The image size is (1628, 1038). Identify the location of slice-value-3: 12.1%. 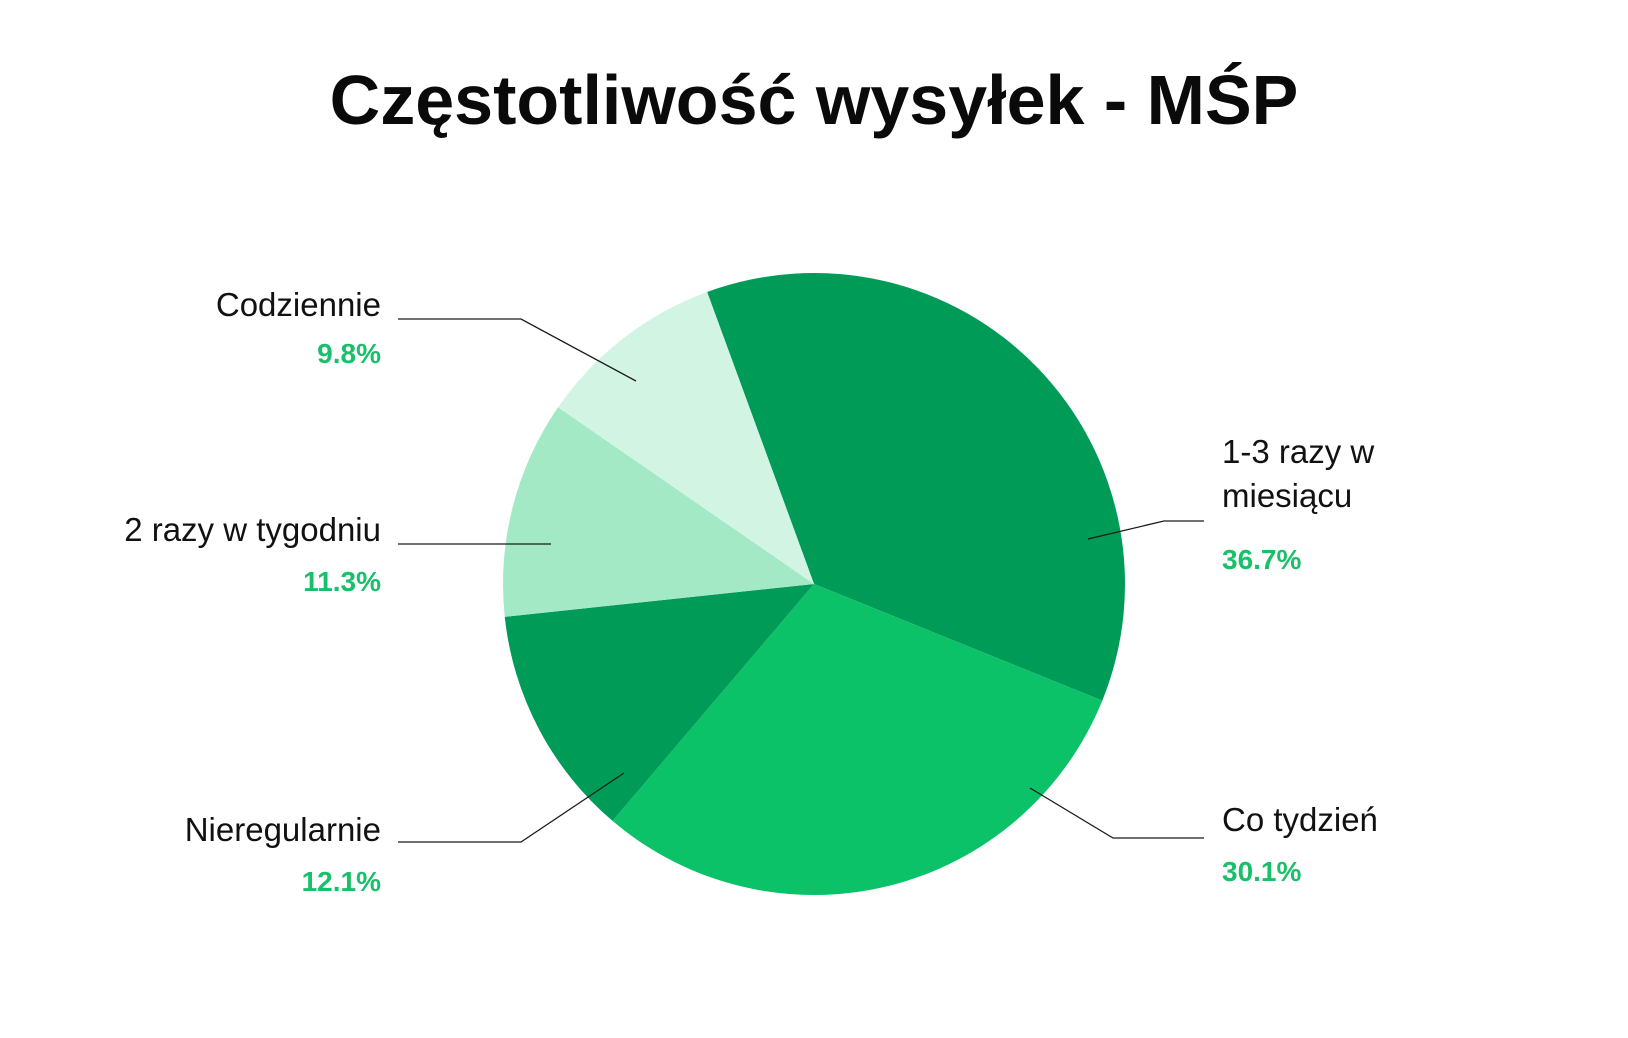
(341, 881).